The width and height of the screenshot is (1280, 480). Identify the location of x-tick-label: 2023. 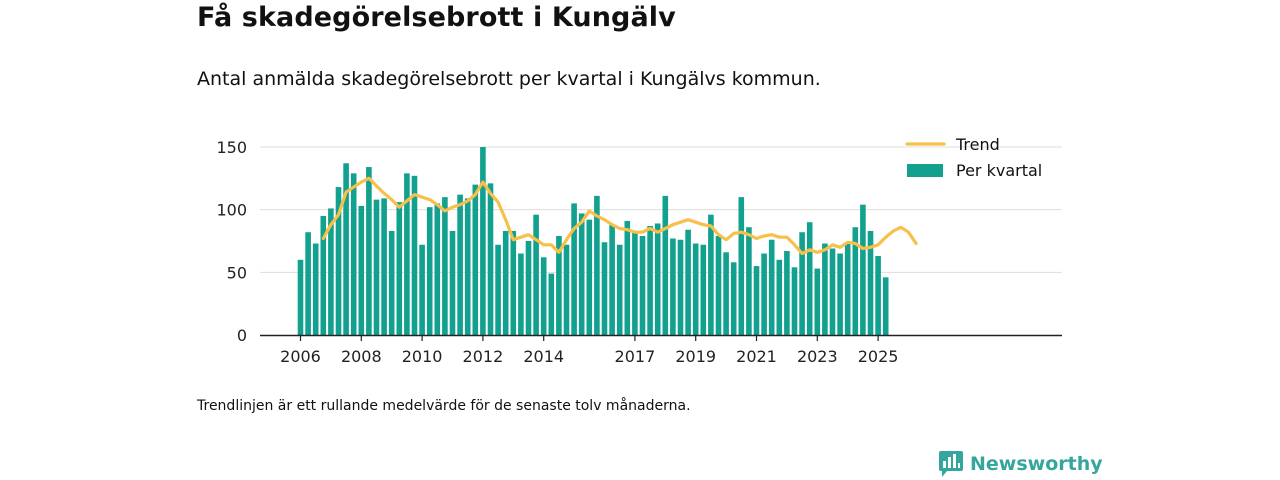
(817, 356).